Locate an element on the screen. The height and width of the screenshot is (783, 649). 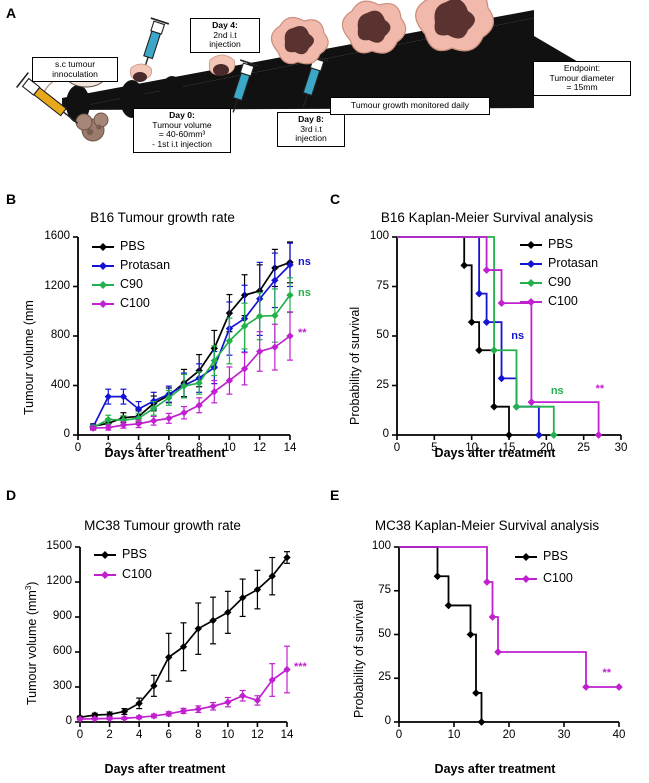
x-tick-label: 8 is located at coordinates (199, 448).